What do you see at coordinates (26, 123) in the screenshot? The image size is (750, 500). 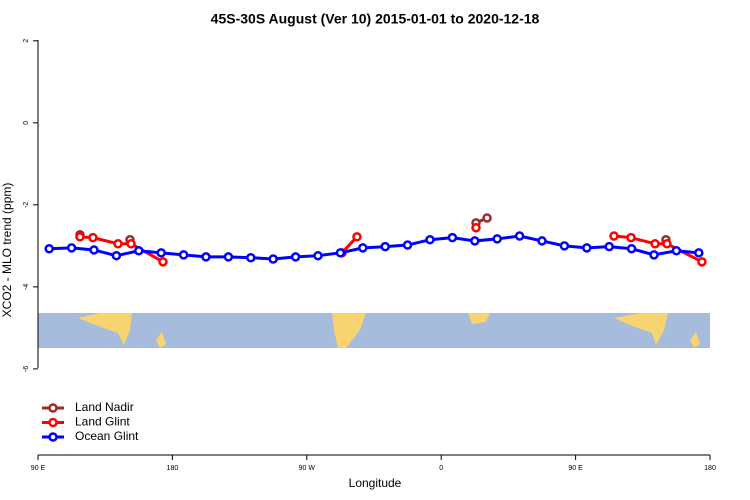 I see `y-tick-label: 0` at bounding box center [26, 123].